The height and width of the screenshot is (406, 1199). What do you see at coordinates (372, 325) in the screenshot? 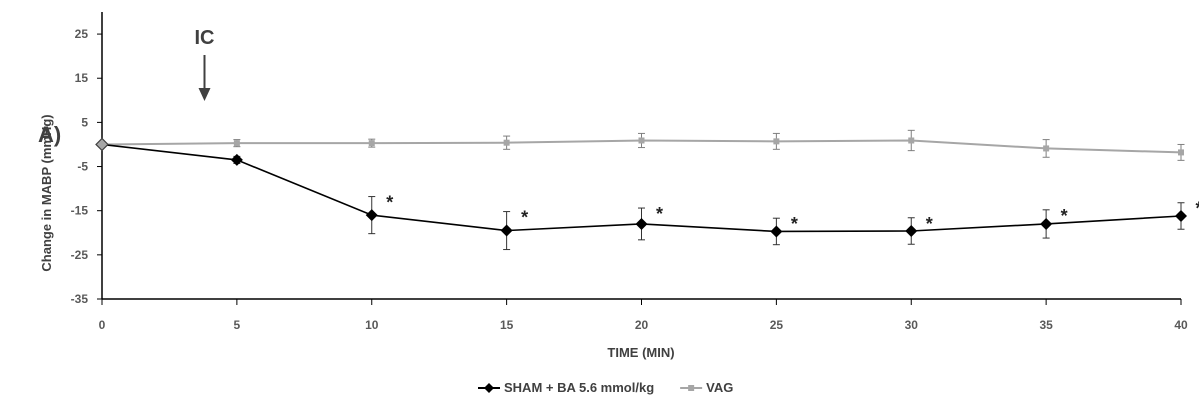
I see `x-tick-label: 10` at bounding box center [372, 325].